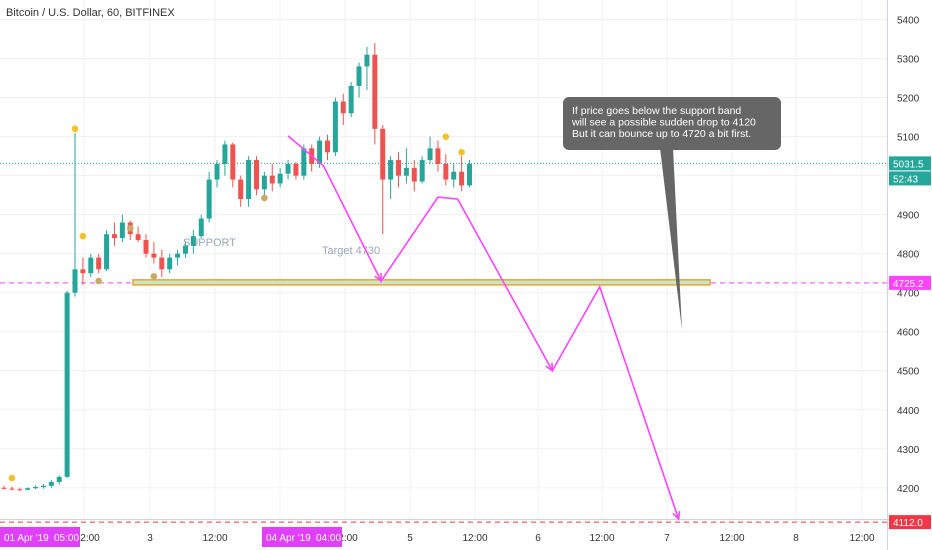 The height and width of the screenshot is (550, 932). I want to click on chart-title: Bitcoin / U.S. Dollar, 60, BITFINEX, so click(90, 13).